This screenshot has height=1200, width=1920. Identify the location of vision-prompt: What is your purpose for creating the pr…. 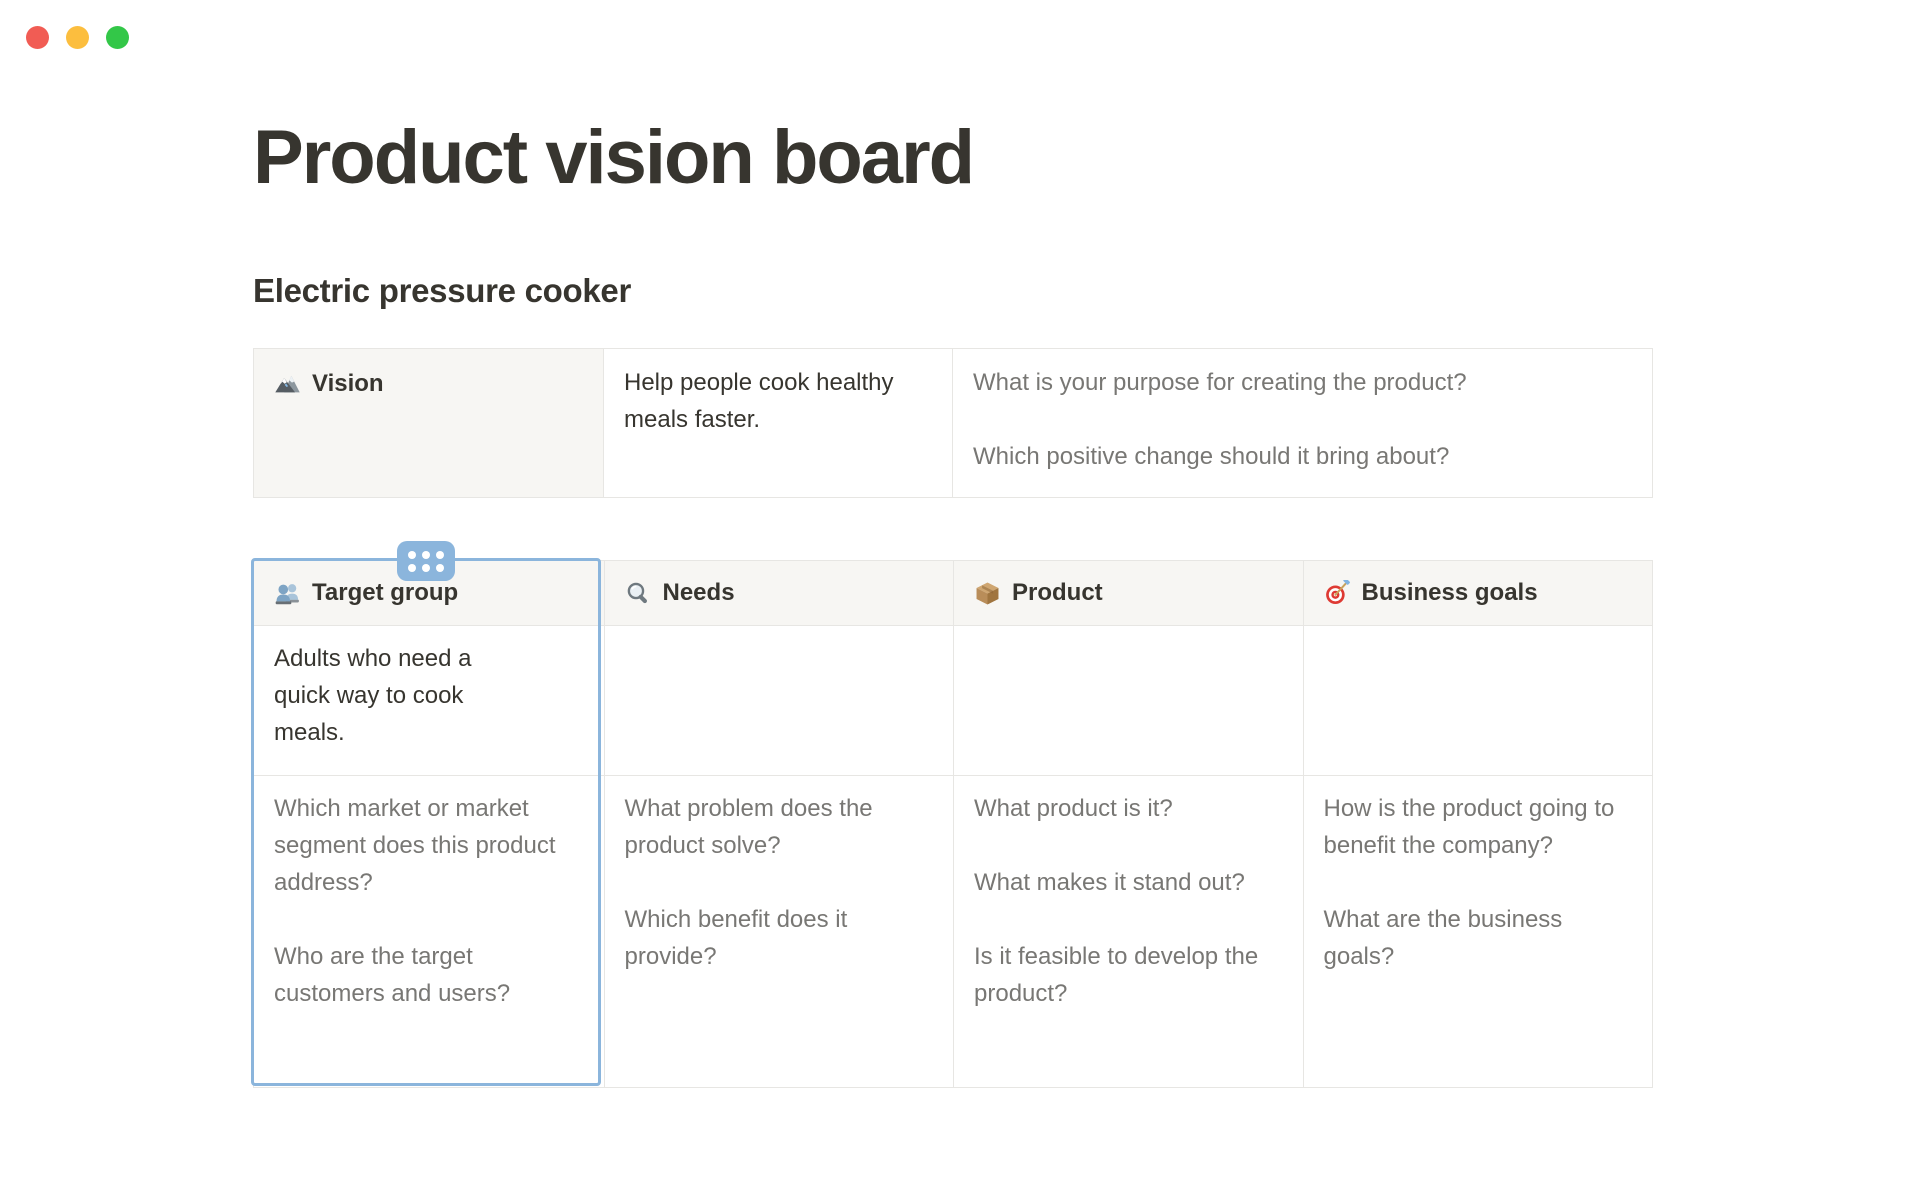
(1220, 382).